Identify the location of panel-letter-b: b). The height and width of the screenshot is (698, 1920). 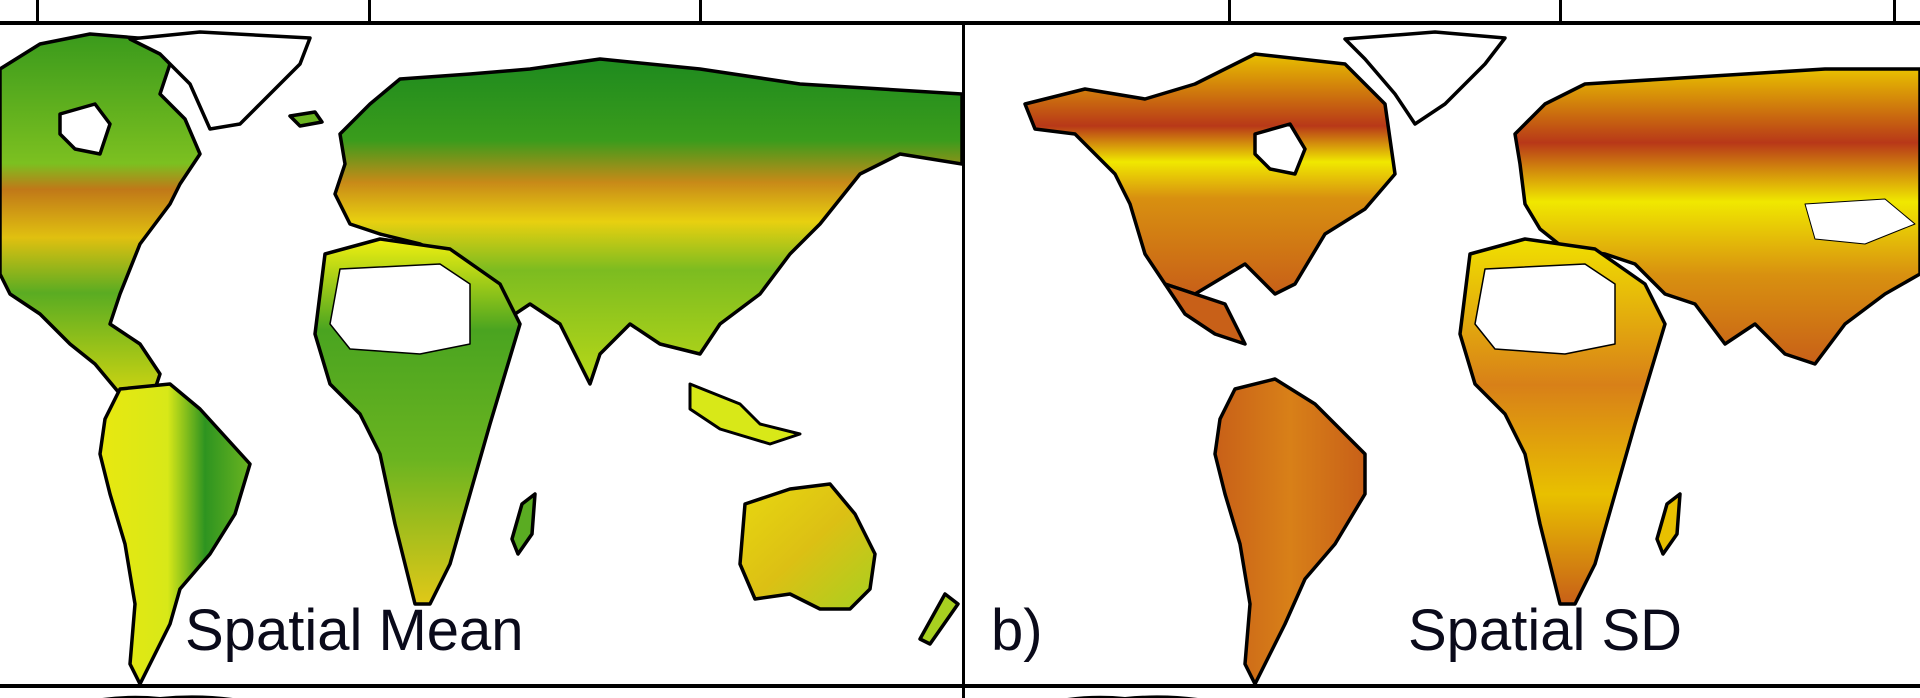
(1017, 630).